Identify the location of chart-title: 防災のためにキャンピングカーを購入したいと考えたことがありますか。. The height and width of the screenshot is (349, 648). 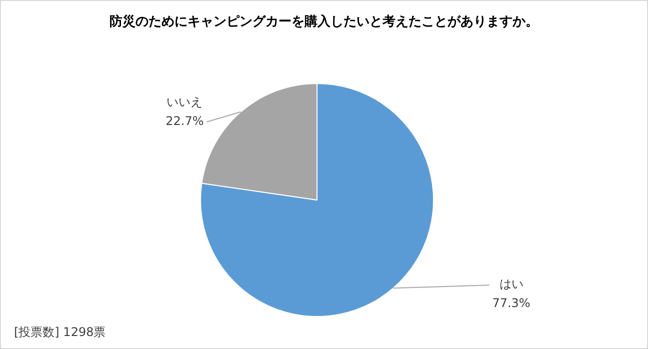
(324, 21).